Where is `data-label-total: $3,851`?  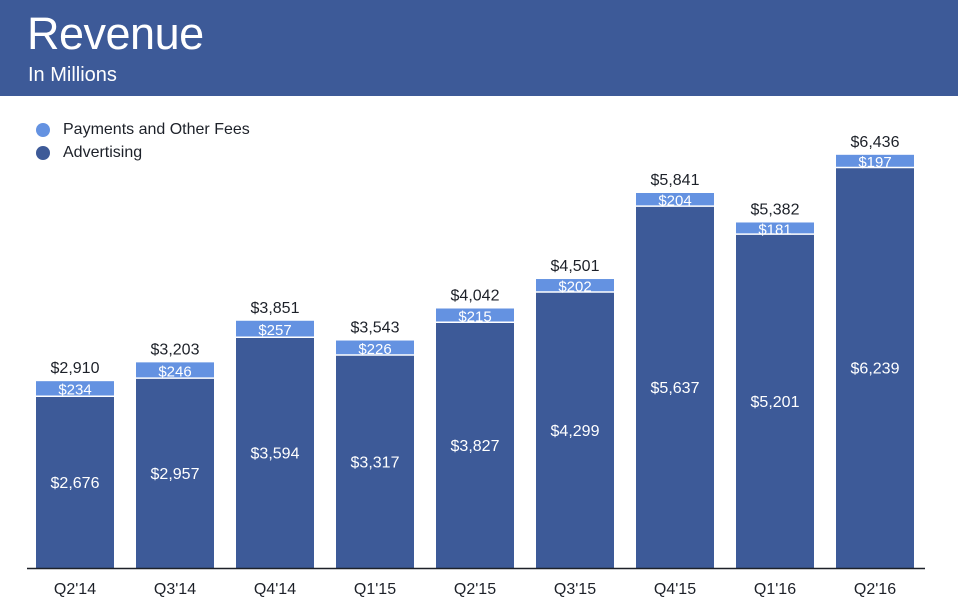
data-label-total: $3,851 is located at coordinates (275, 308).